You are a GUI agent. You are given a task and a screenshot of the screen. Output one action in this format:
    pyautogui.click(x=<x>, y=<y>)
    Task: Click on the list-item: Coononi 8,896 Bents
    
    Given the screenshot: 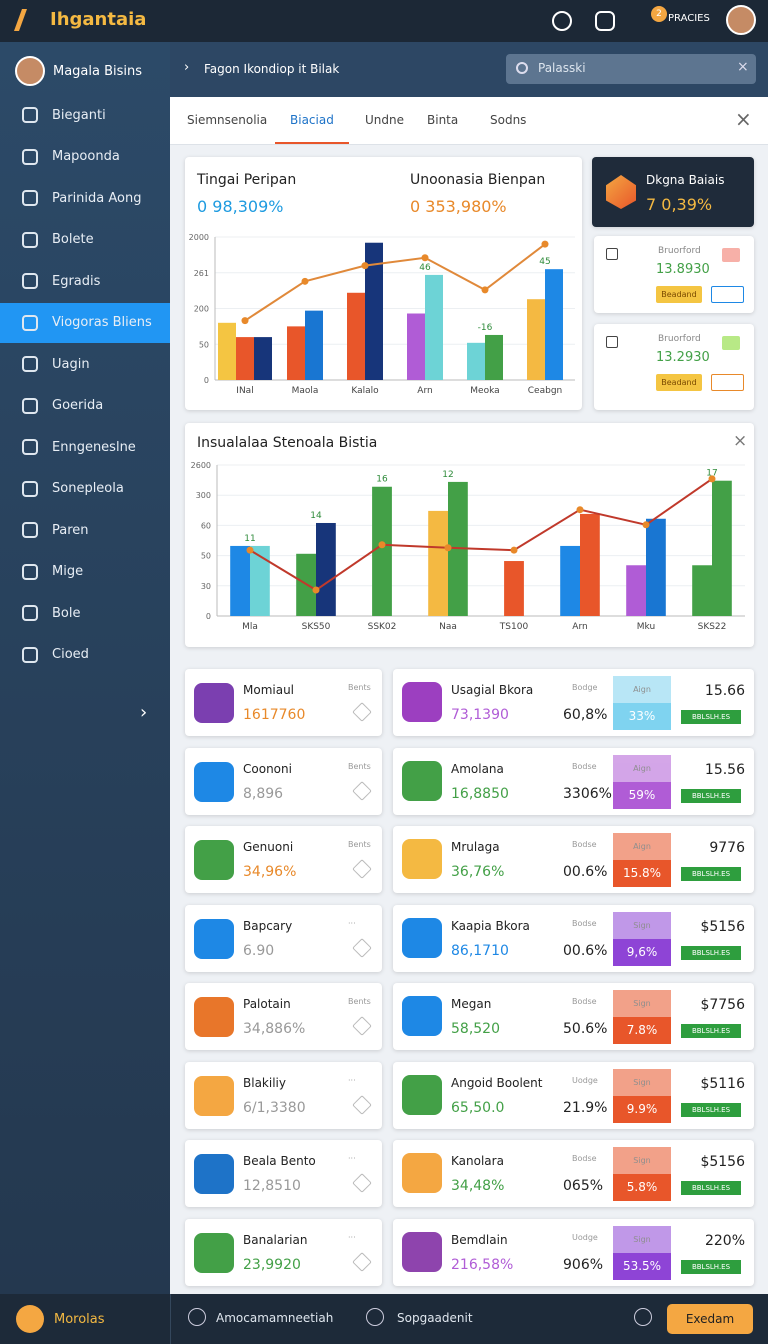 What is the action you would take?
    pyautogui.click(x=283, y=781)
    